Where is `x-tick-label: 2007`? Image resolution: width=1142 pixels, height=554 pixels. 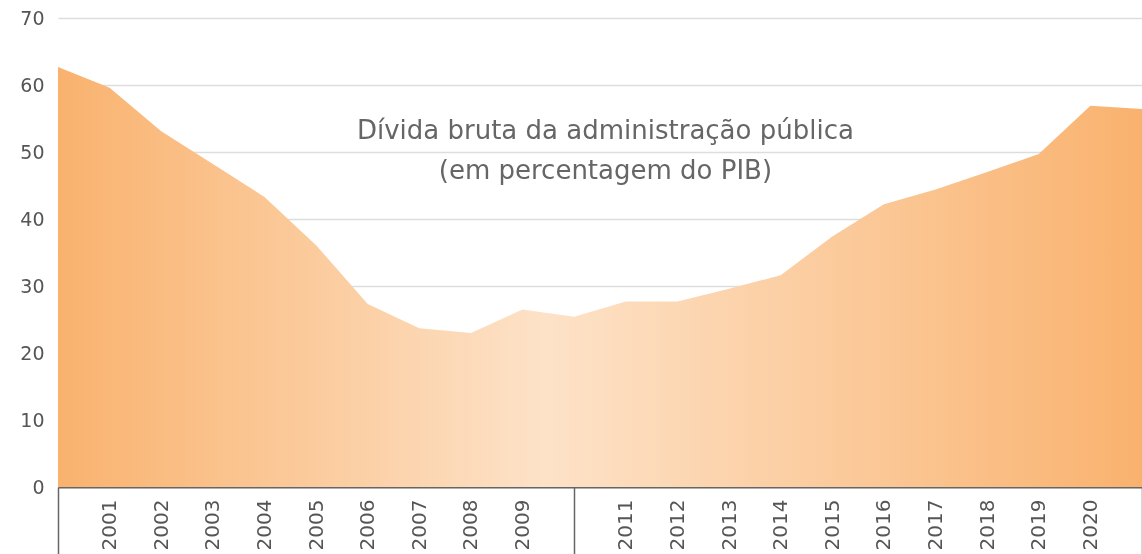 x-tick-label: 2007 is located at coordinates (418, 525).